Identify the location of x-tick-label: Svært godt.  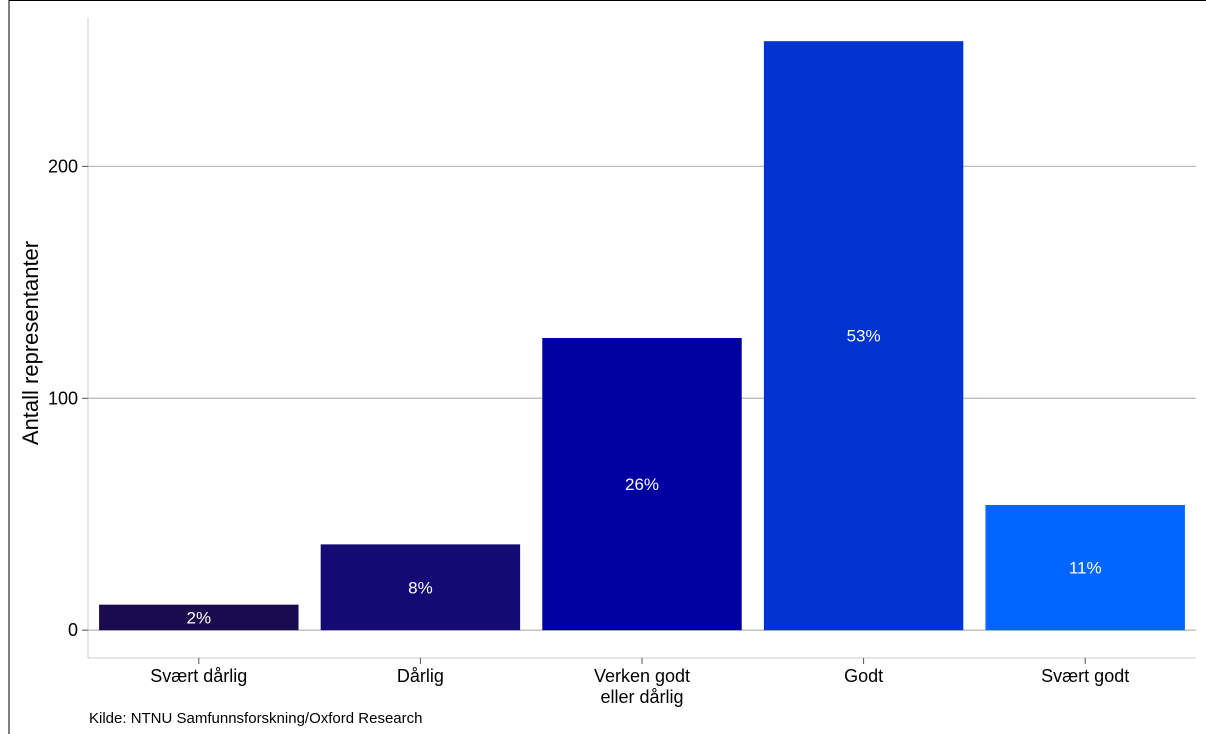
(1085, 676).